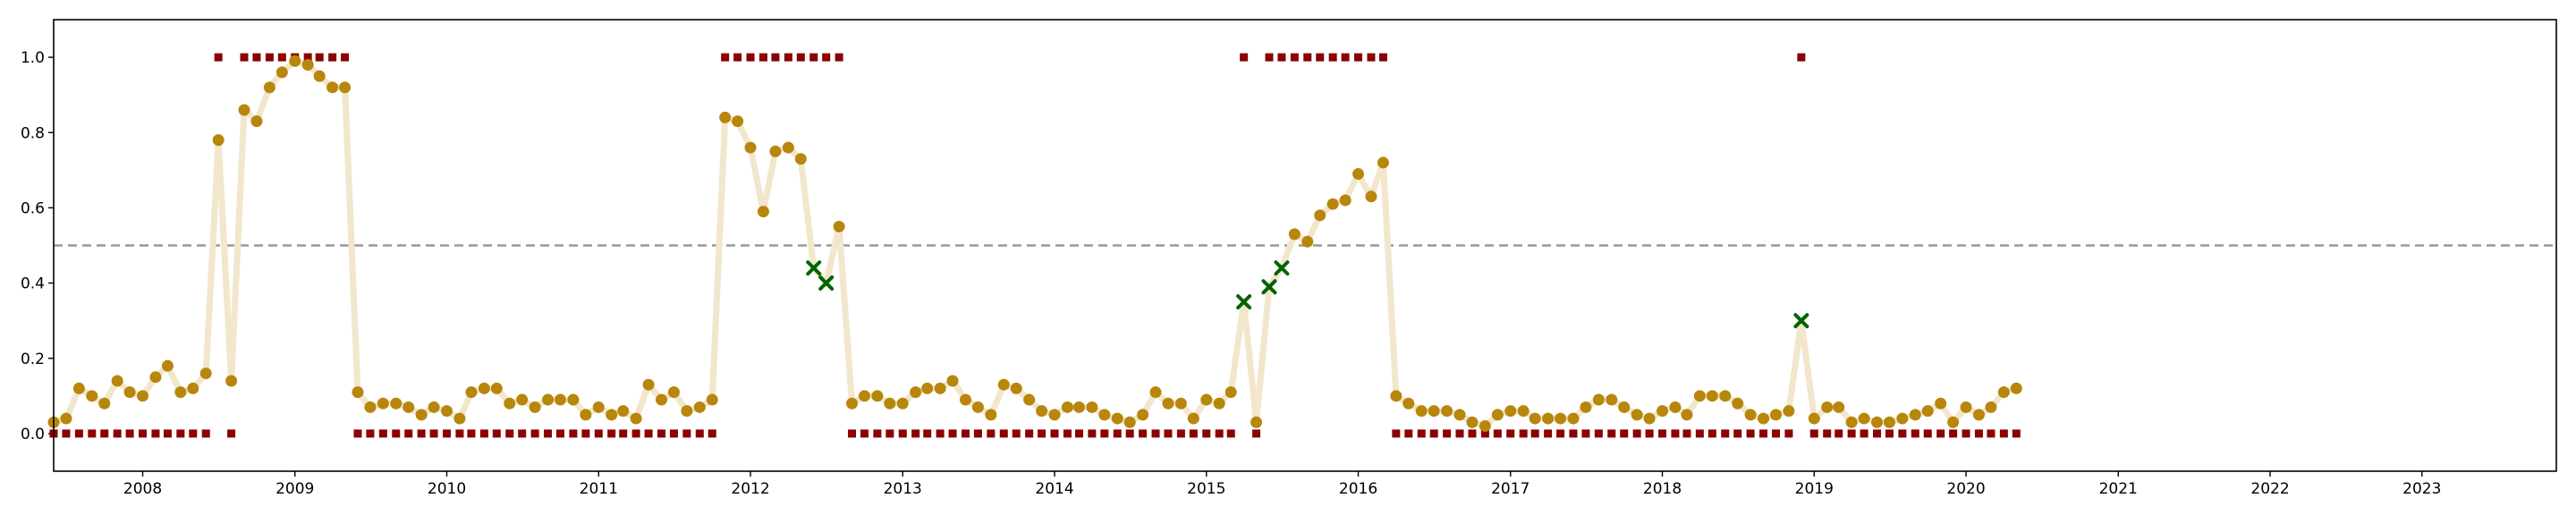  Describe the element at coordinates (37, 246) in the screenshot. I see `y-axis: 0.0 0.2 0.4 0.6 0.8 1.0` at that location.